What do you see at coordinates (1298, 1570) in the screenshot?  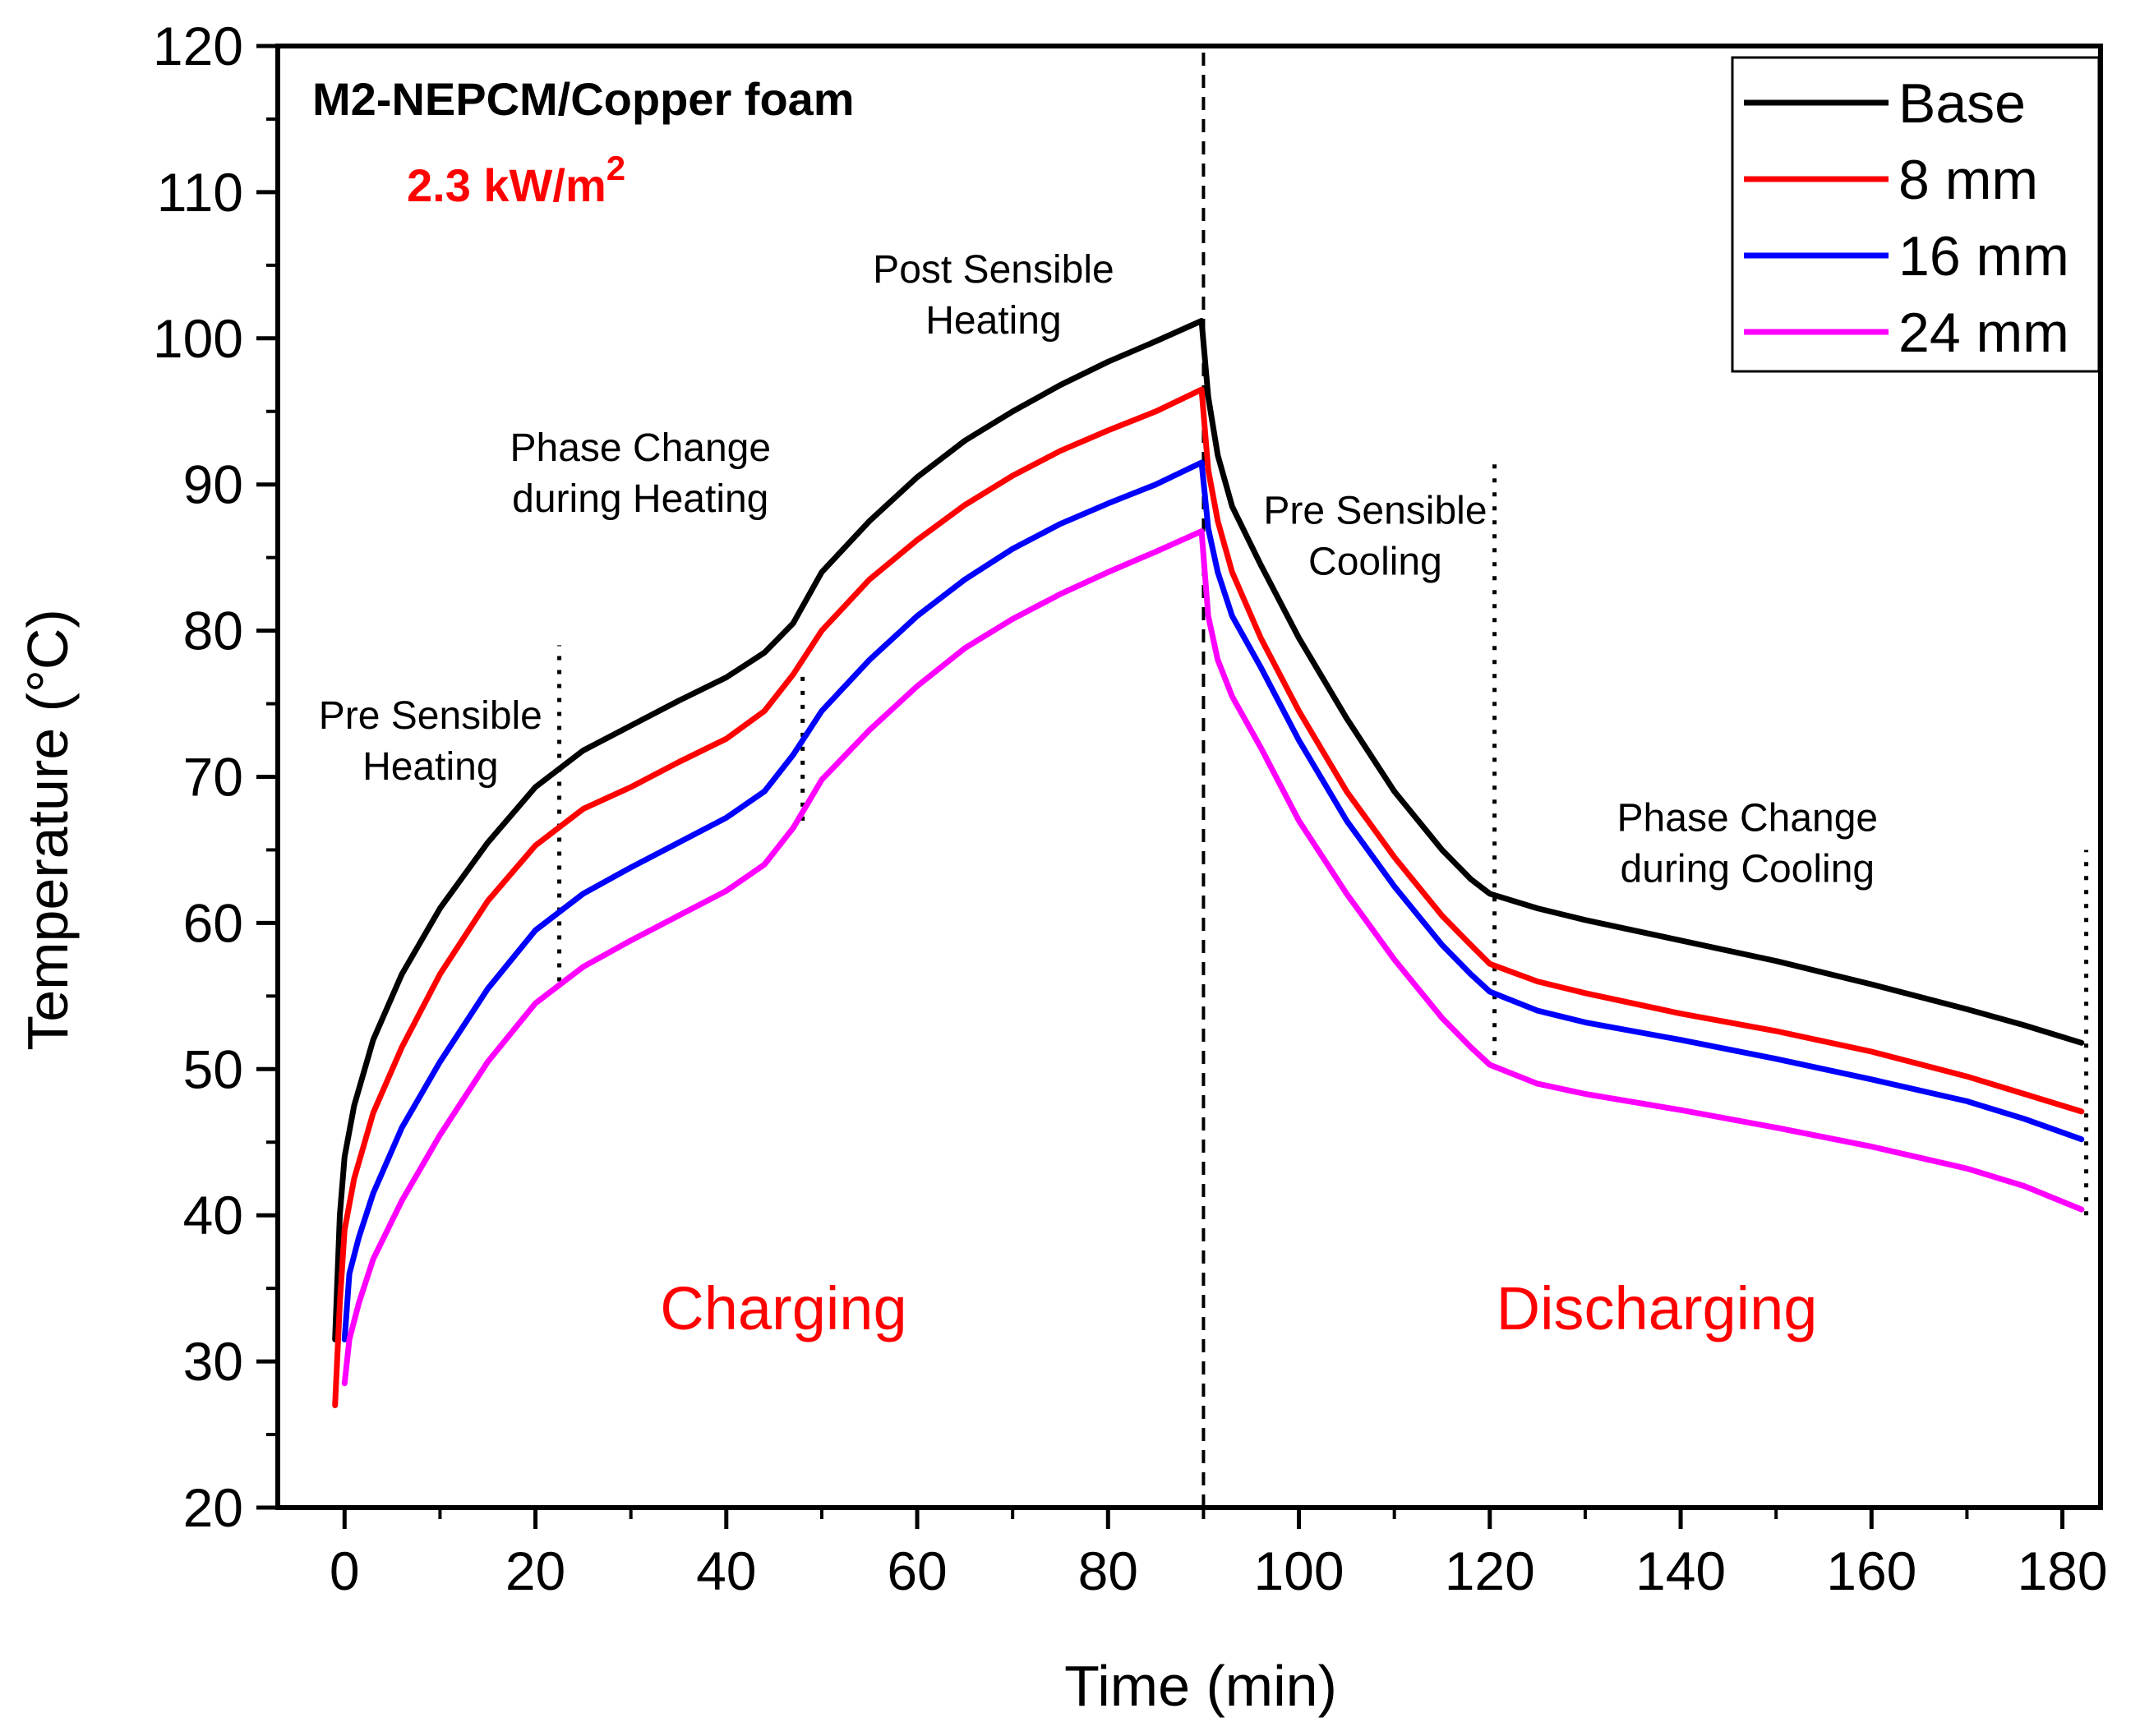 I see `x-tick-label: 100` at bounding box center [1298, 1570].